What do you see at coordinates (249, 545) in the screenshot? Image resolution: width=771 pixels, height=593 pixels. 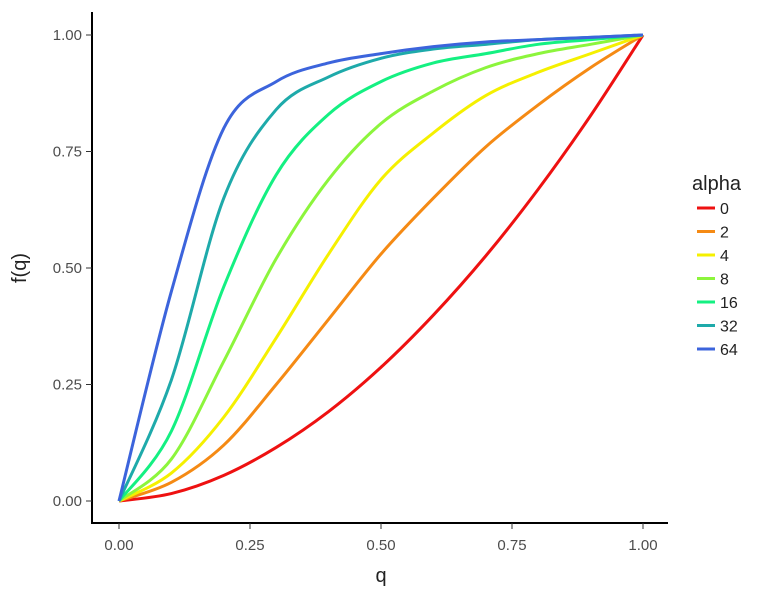 I see `x-tick-label: 0.25` at bounding box center [249, 545].